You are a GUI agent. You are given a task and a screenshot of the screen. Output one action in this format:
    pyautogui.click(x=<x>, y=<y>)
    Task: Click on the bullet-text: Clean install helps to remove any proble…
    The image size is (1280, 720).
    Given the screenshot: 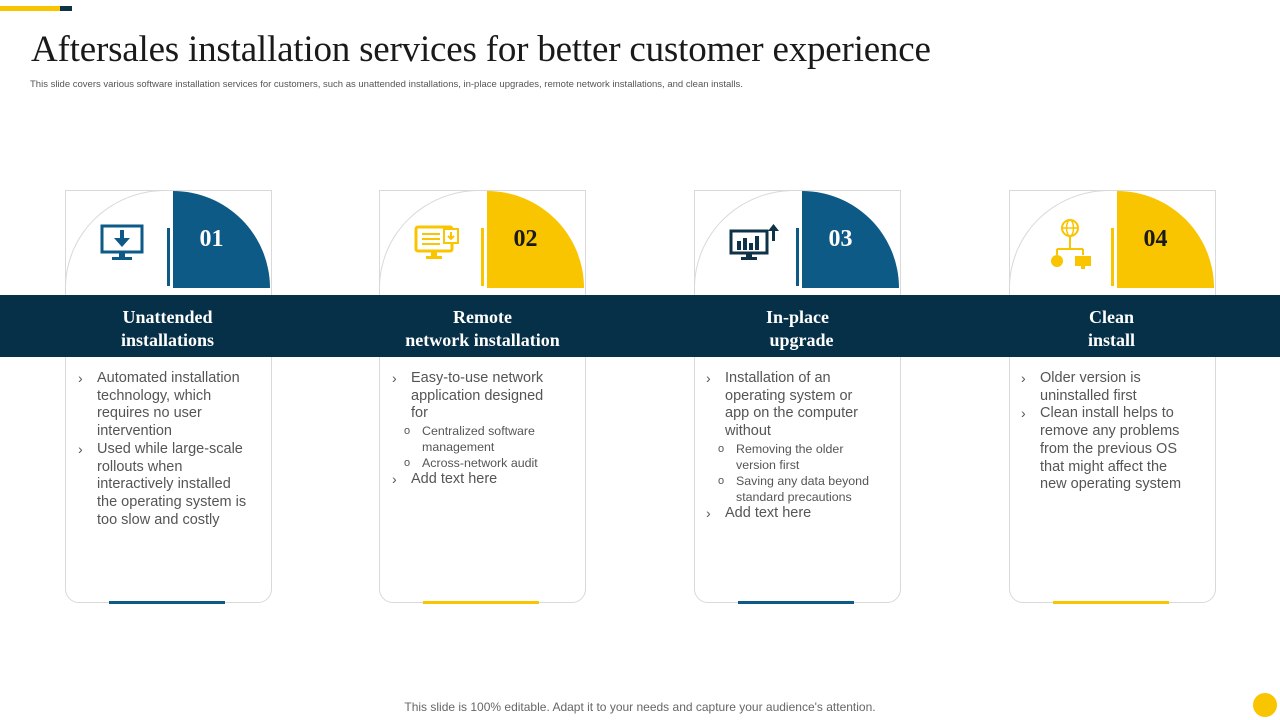 What is the action you would take?
    pyautogui.click(x=1111, y=449)
    